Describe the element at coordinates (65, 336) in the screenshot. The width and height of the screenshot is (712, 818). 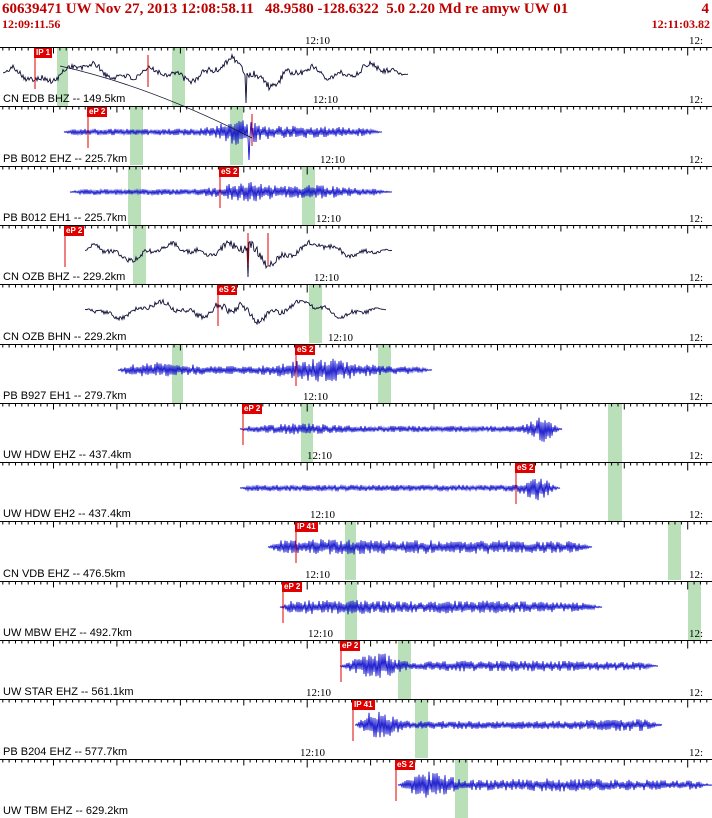
I see `station-label: CN OZB BHN -- 229.2km` at that location.